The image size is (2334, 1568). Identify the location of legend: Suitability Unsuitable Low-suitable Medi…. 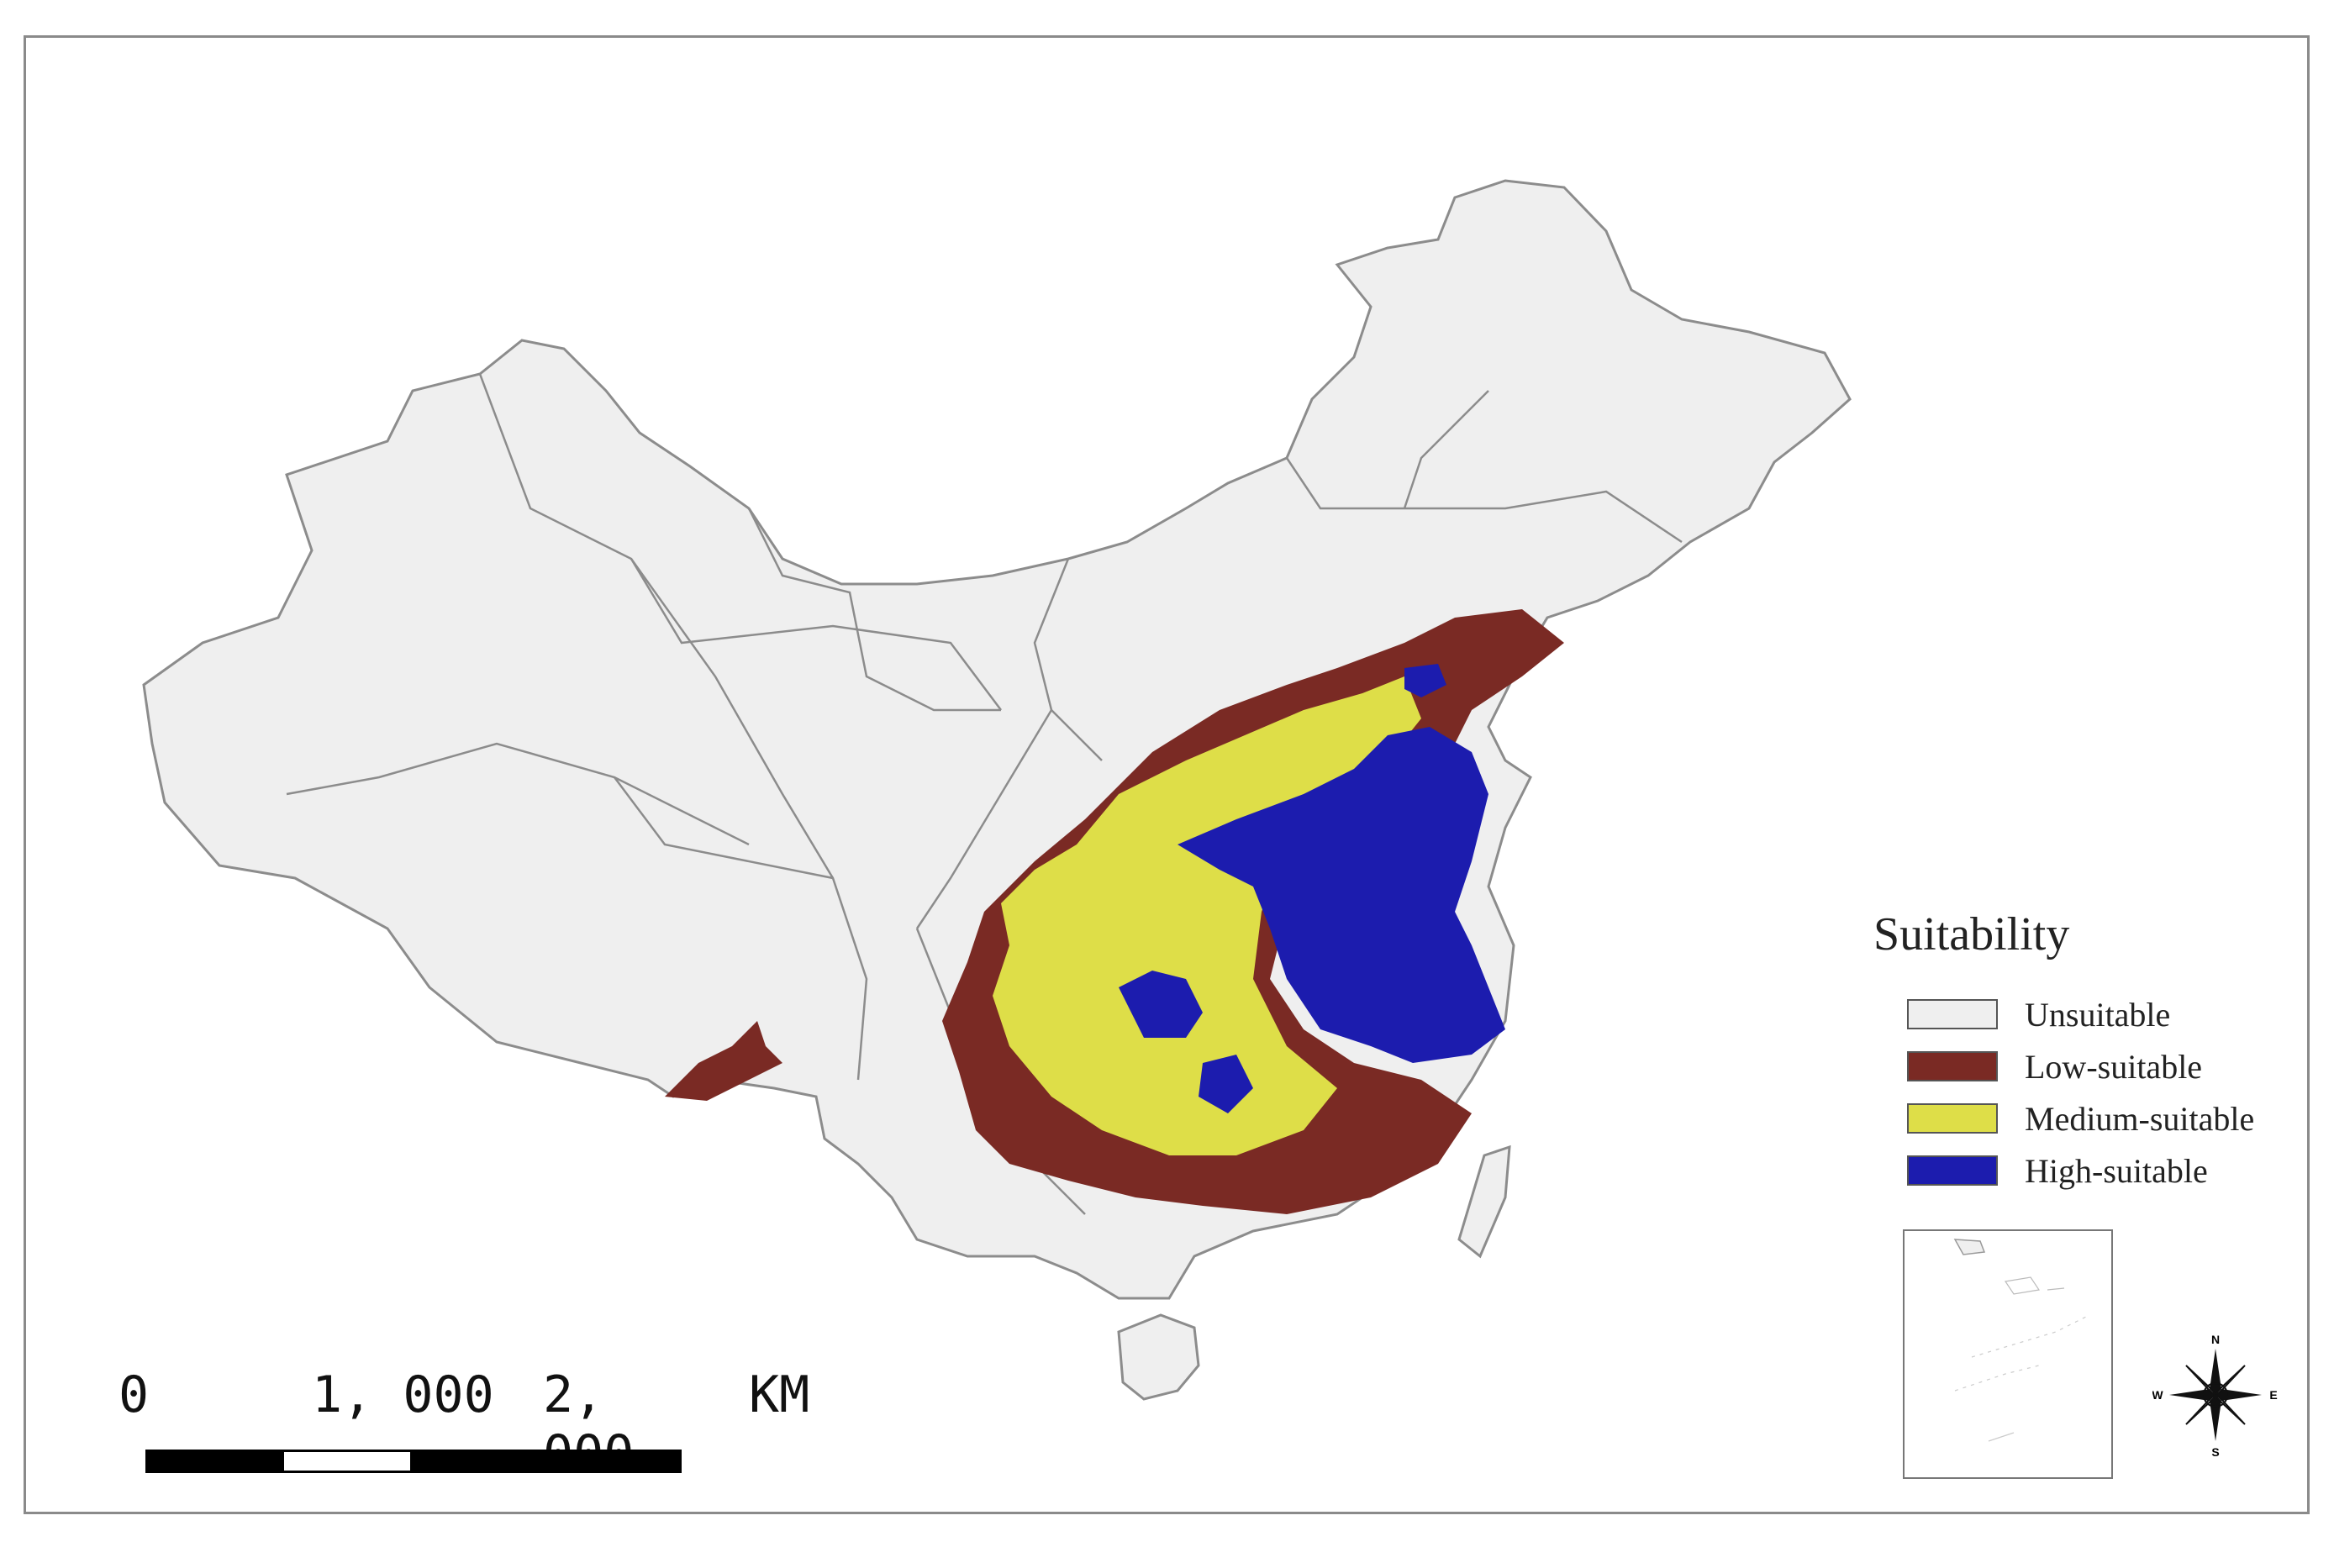
(2060, 1053).